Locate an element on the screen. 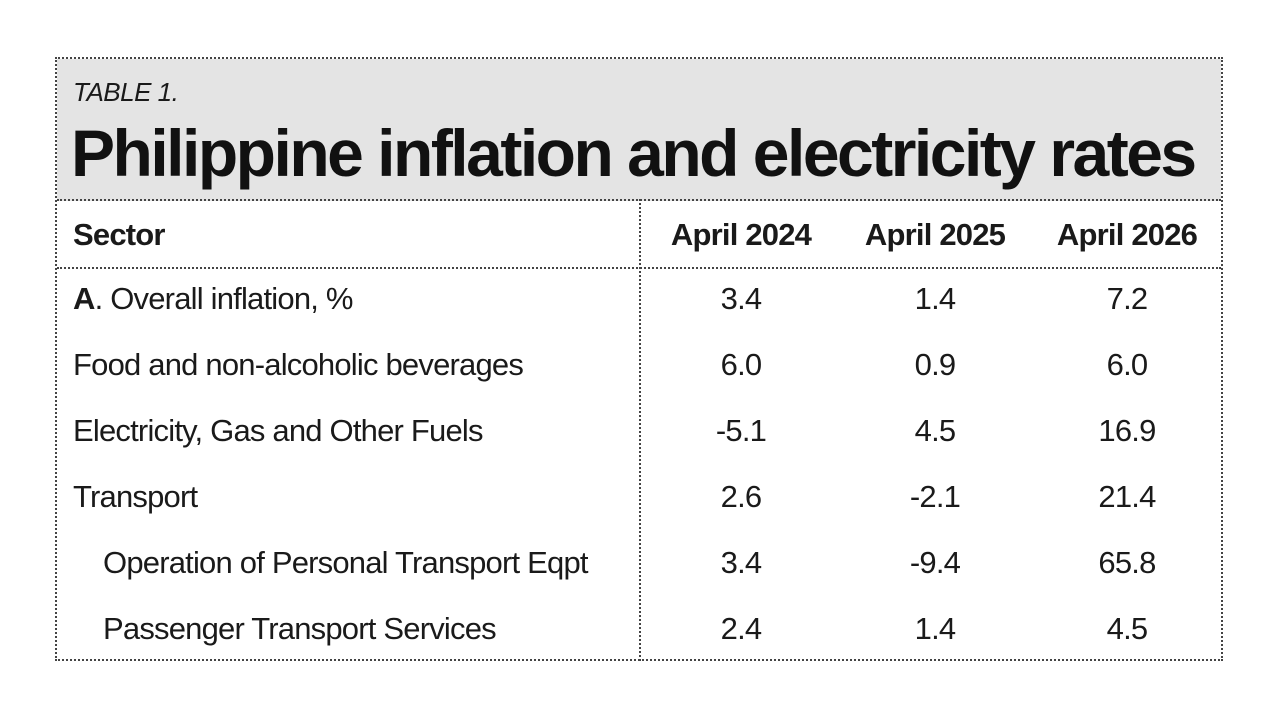 Image resolution: width=1280 pixels, height=720 pixels. column-divider is located at coordinates (640, 430).